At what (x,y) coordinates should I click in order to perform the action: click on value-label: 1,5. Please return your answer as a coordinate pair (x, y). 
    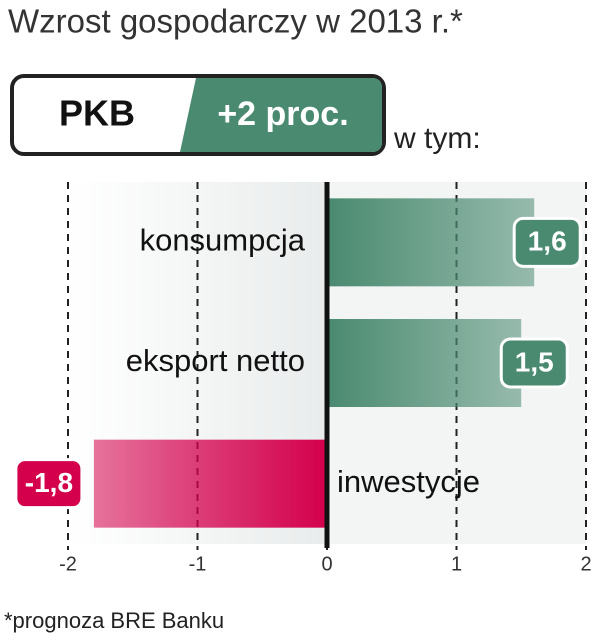
    Looking at the image, I should click on (534, 361).